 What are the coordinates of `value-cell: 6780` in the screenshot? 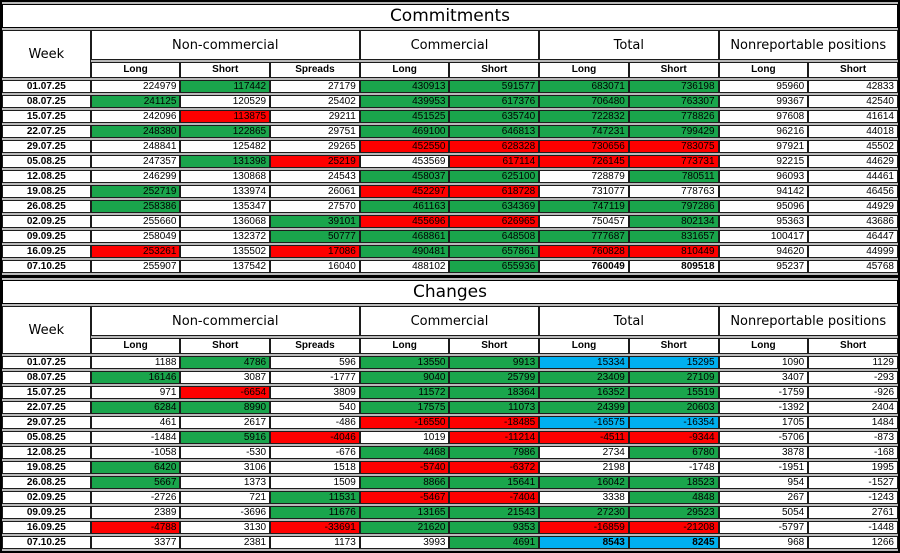 It's located at (673, 452).